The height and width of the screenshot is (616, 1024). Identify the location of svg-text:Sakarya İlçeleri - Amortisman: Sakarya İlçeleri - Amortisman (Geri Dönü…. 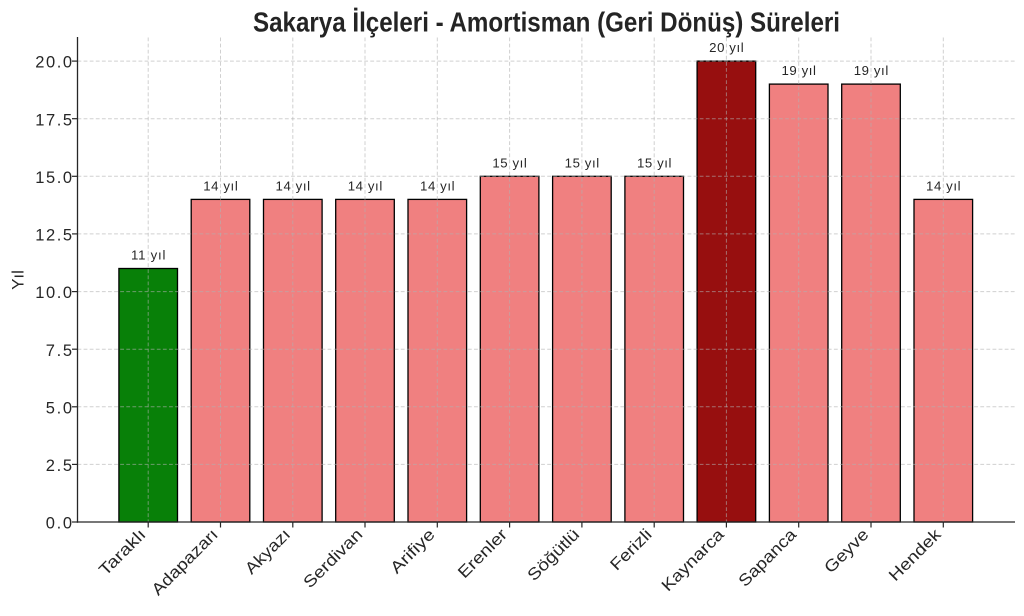
(546, 22).